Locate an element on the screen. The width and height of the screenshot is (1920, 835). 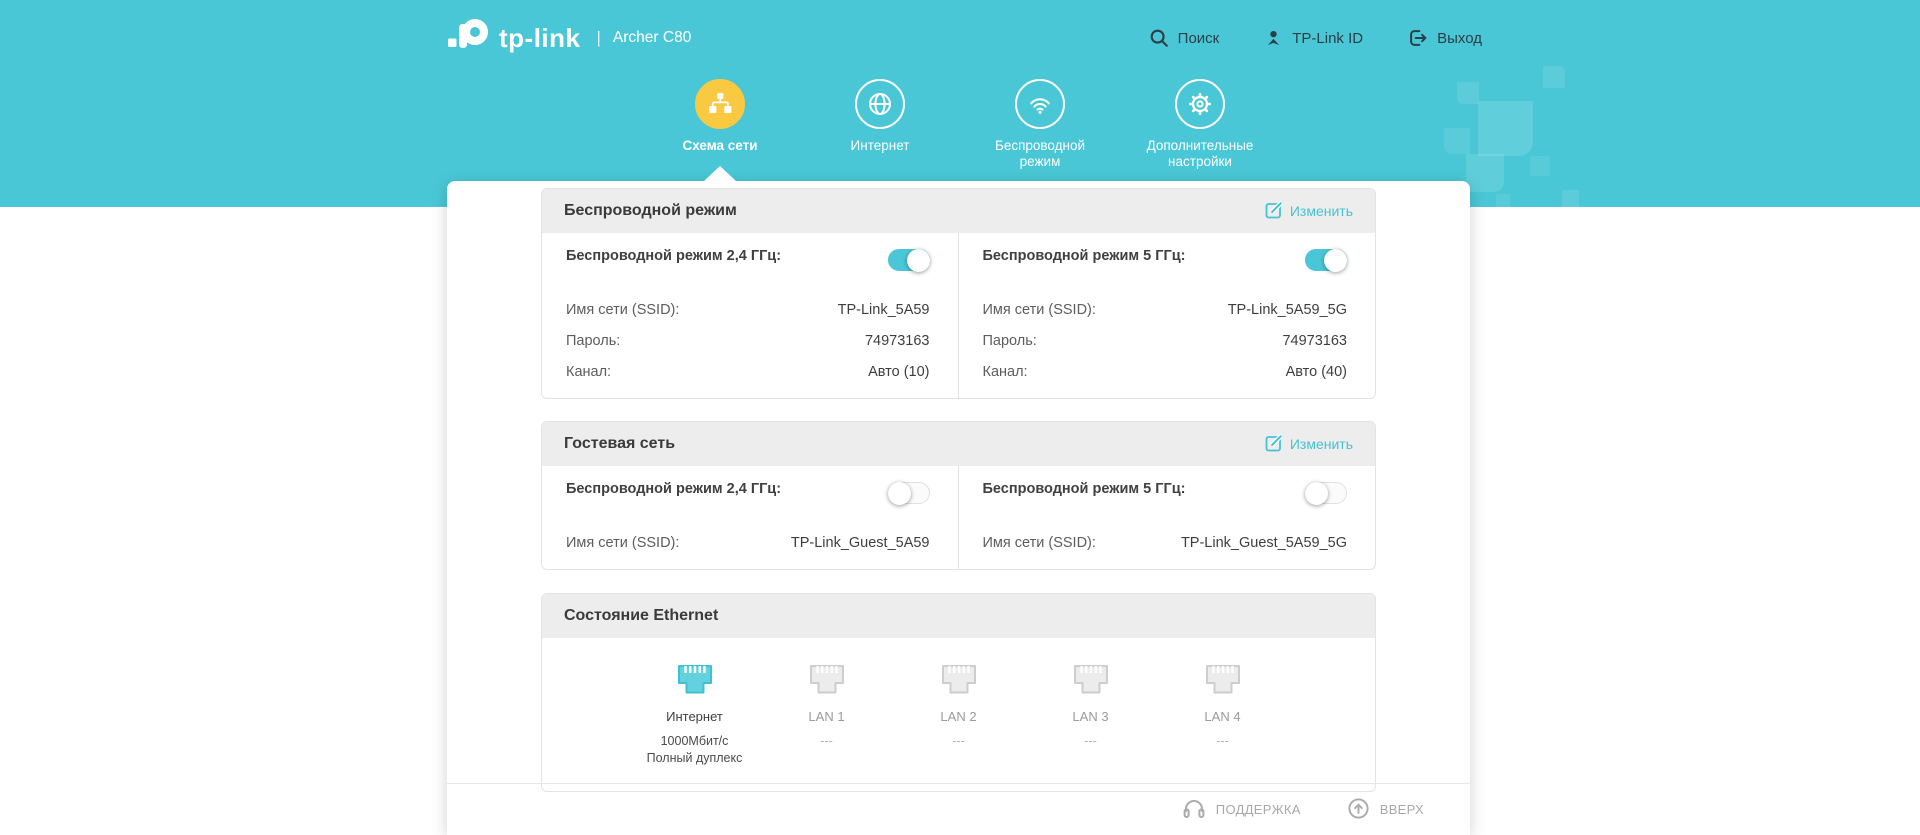
guest-2g-toggle-label: Беспроводной режим 2,4 ГГц: is located at coordinates (674, 489).